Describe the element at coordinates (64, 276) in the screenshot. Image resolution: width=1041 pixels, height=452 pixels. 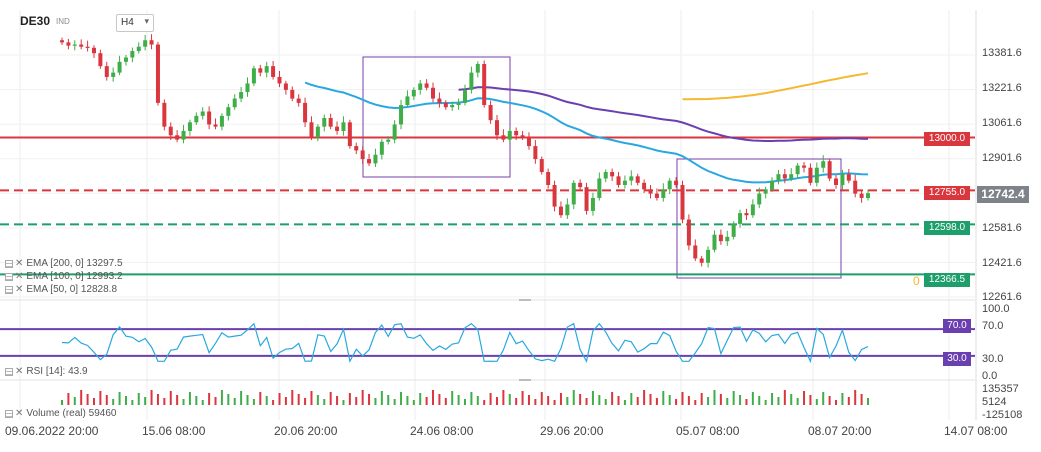
I see `indicator-ema100: ✕ EMA [100, 0] 12993.2` at that location.